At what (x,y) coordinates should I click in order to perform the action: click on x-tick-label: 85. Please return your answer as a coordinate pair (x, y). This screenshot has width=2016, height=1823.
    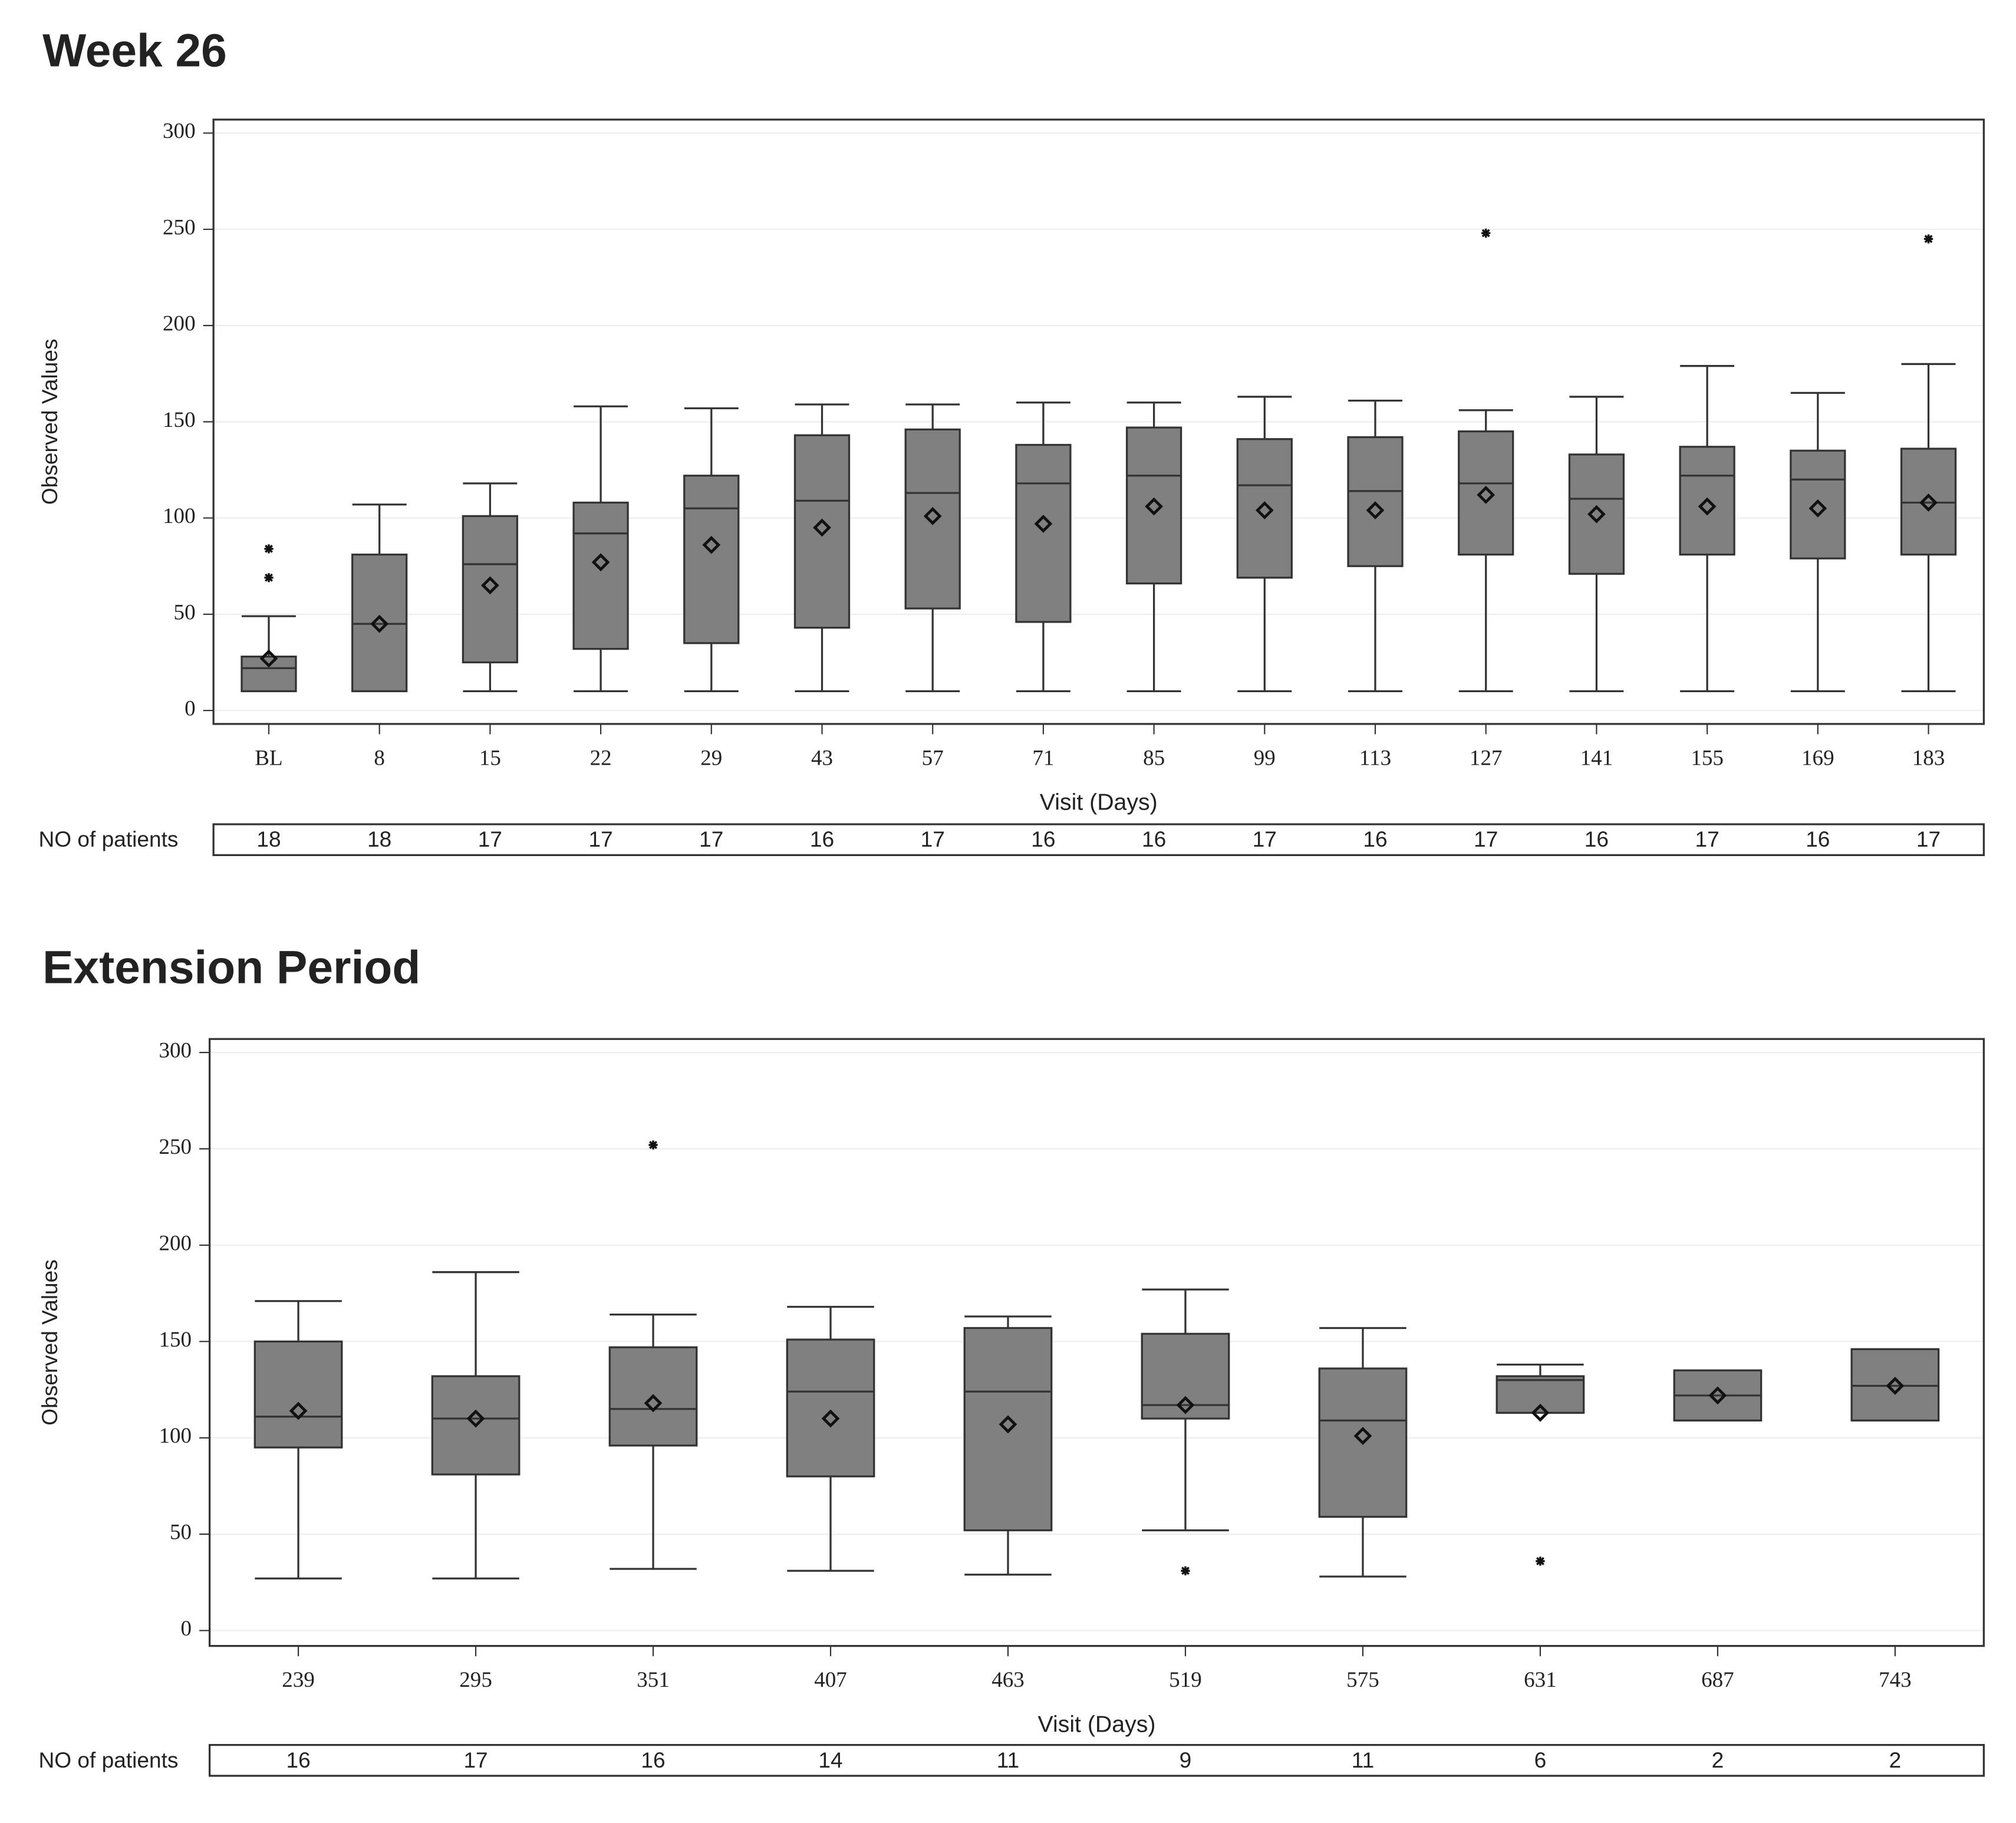
    Looking at the image, I should click on (1154, 758).